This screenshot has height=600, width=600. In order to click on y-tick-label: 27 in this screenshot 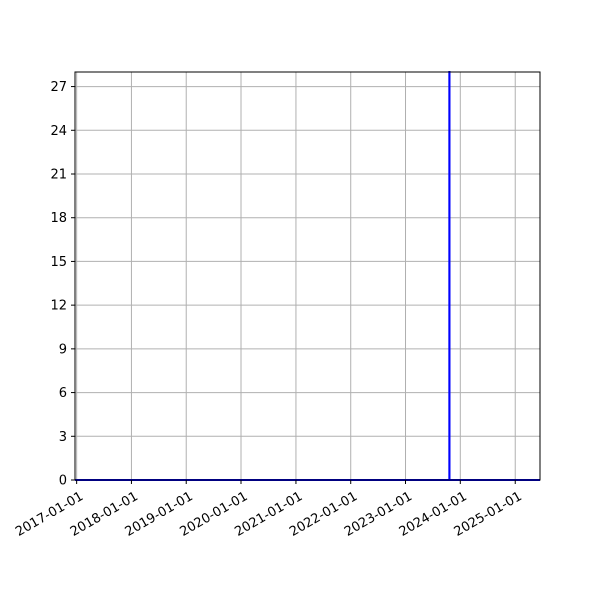, I will do `click(58, 87)`.